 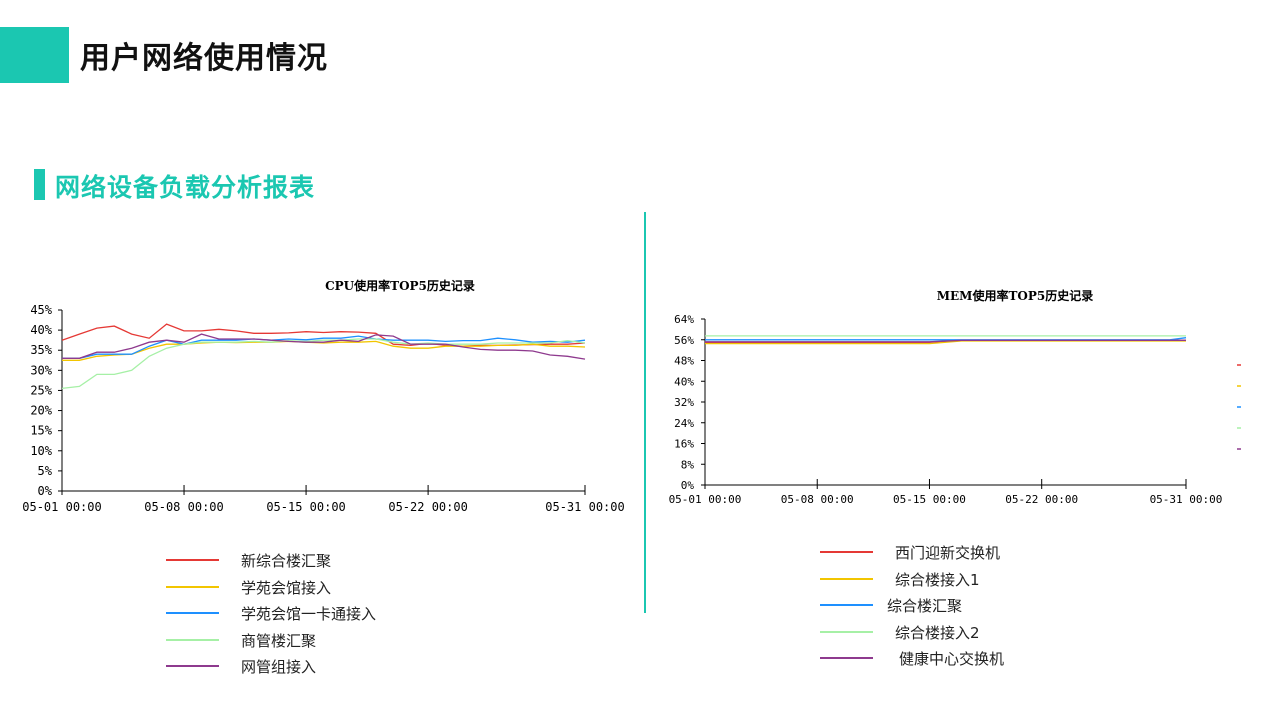 I want to click on section-title: 网络设备负载分析报表, so click(x=185, y=187).